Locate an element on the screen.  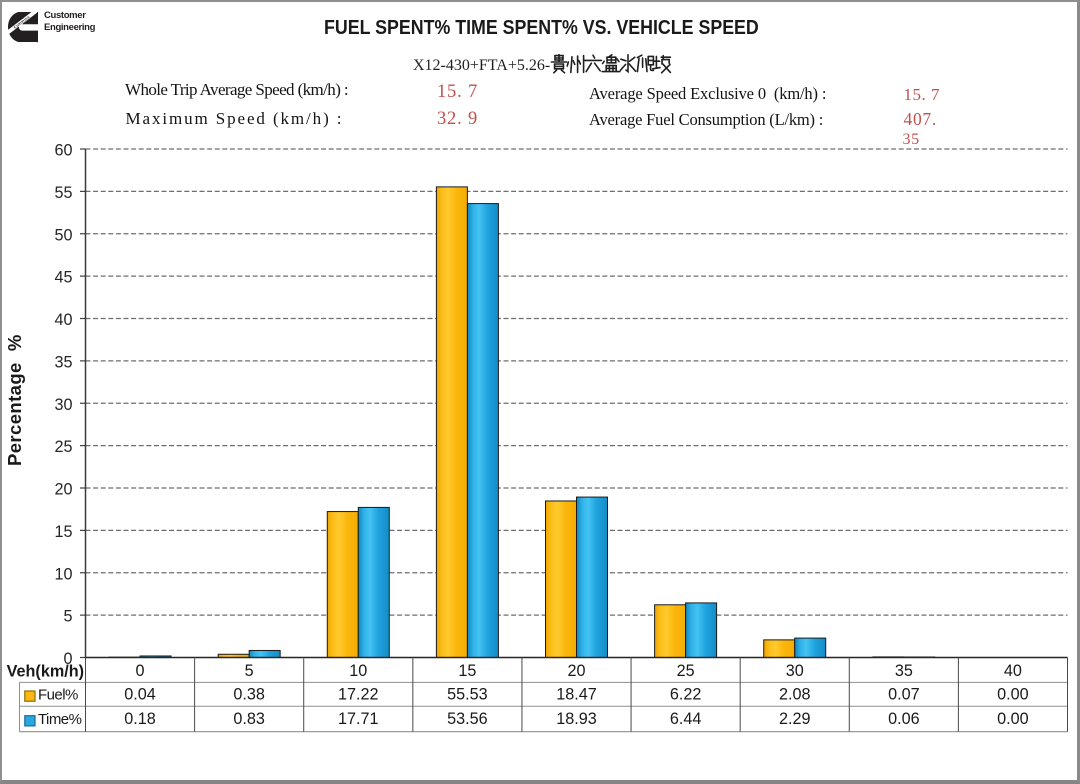
svg-text: 0.07 is located at coordinates (904, 694).